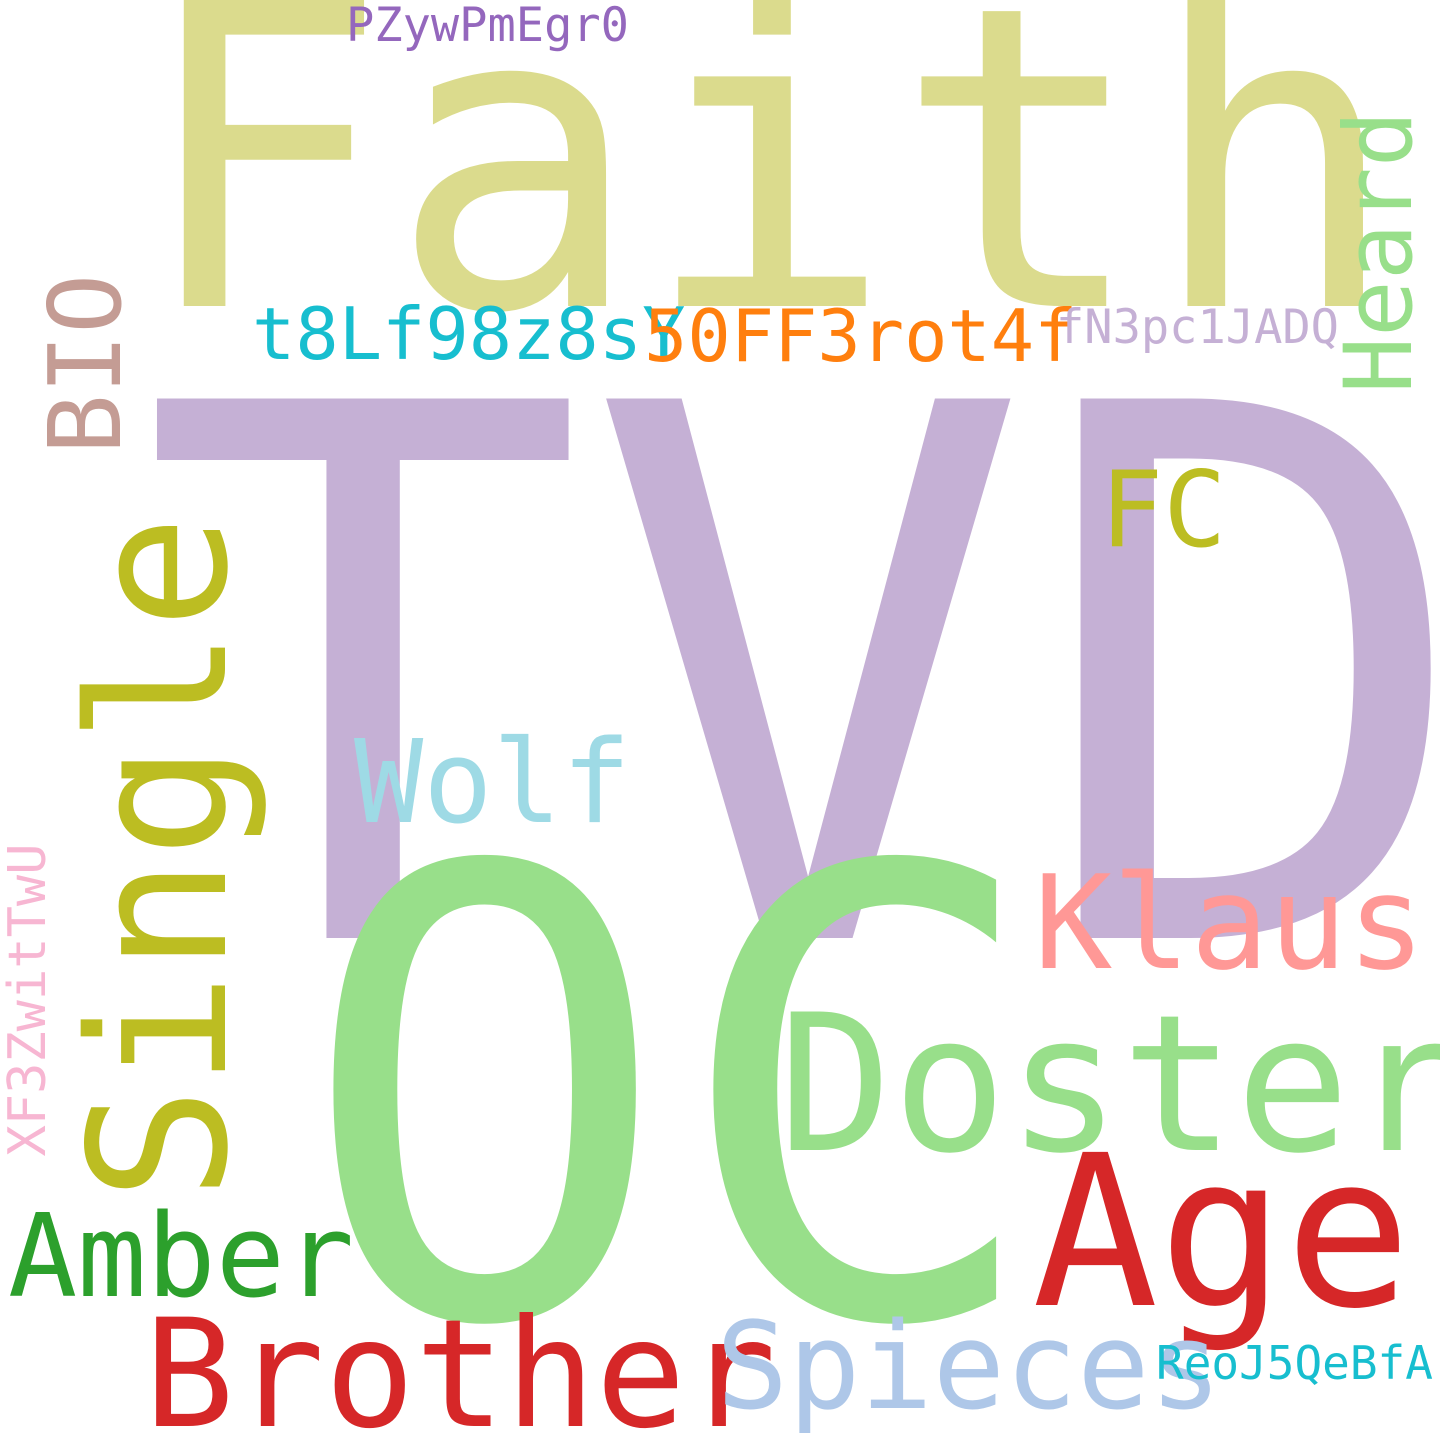  Describe the element at coordinates (1230, 923) in the screenshot. I see `word-klaus: Klaus` at that location.